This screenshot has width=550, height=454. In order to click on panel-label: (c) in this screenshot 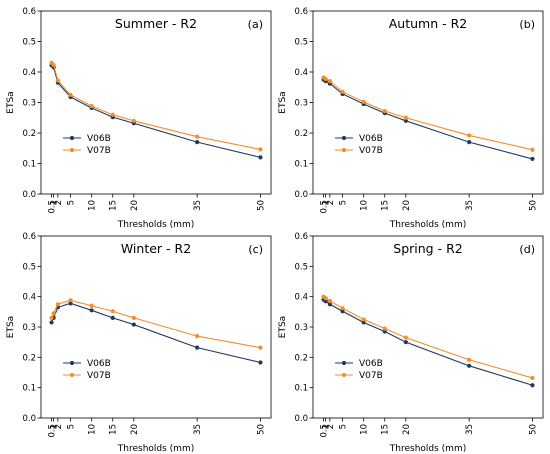, I will do `click(255, 249)`.